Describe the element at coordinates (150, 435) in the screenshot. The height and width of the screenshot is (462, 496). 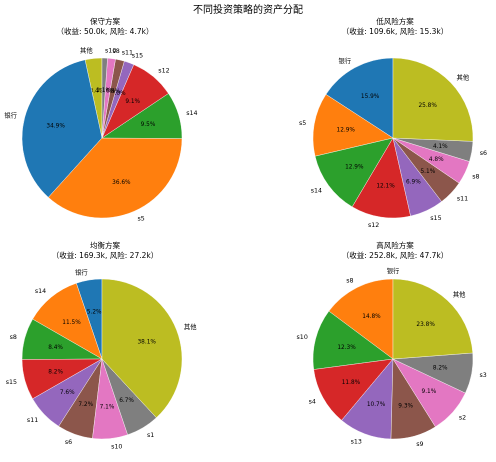
I see `slice-label: s1` at that location.